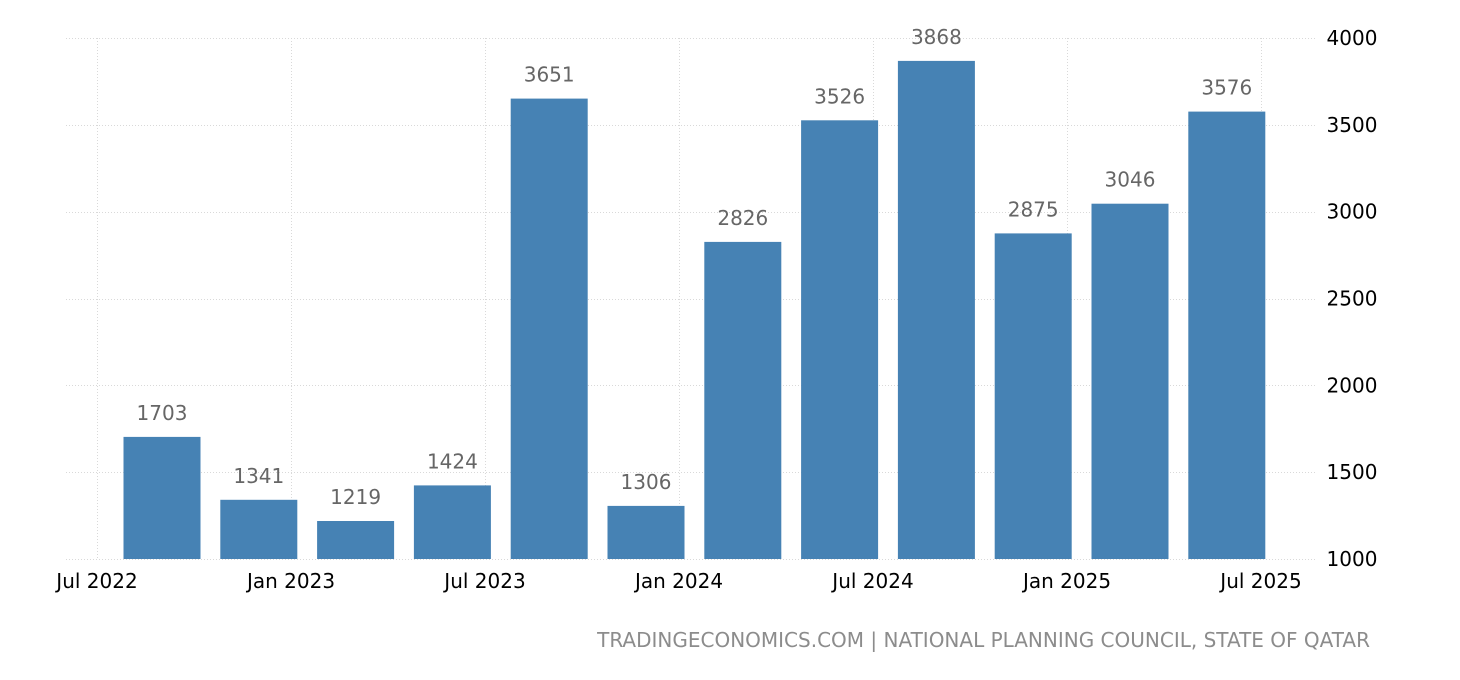 The image size is (1460, 680). What do you see at coordinates (483, 581) in the screenshot?
I see `x-tick-label: Jul 2023` at bounding box center [483, 581].